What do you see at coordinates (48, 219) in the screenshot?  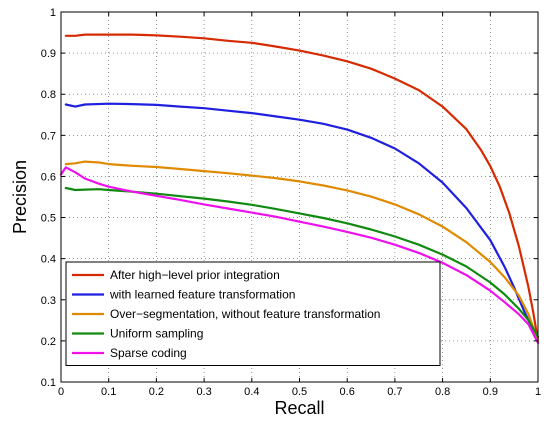 I see `y-tick-label: 0.5` at bounding box center [48, 219].